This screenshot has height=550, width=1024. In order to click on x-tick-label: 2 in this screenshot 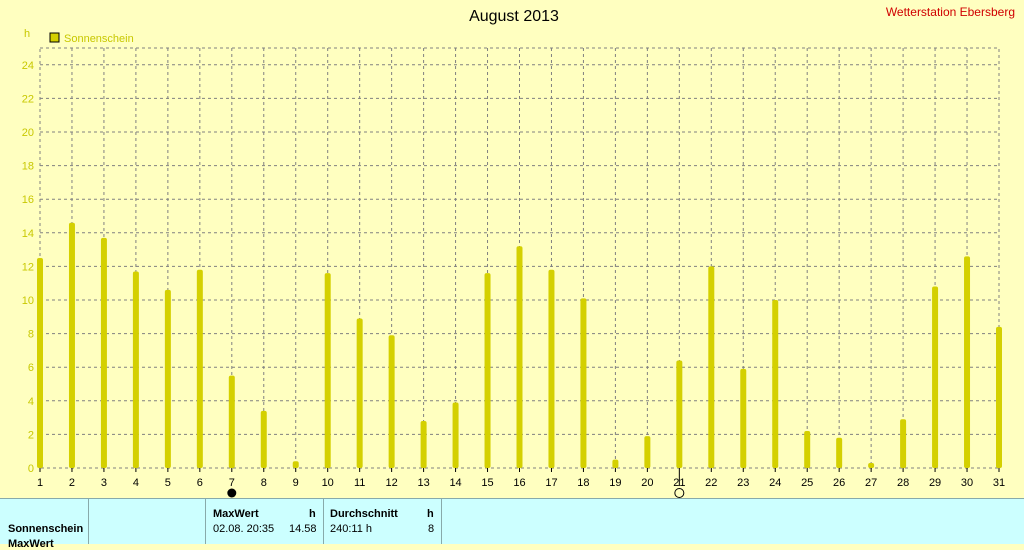, I will do `click(72, 483)`.